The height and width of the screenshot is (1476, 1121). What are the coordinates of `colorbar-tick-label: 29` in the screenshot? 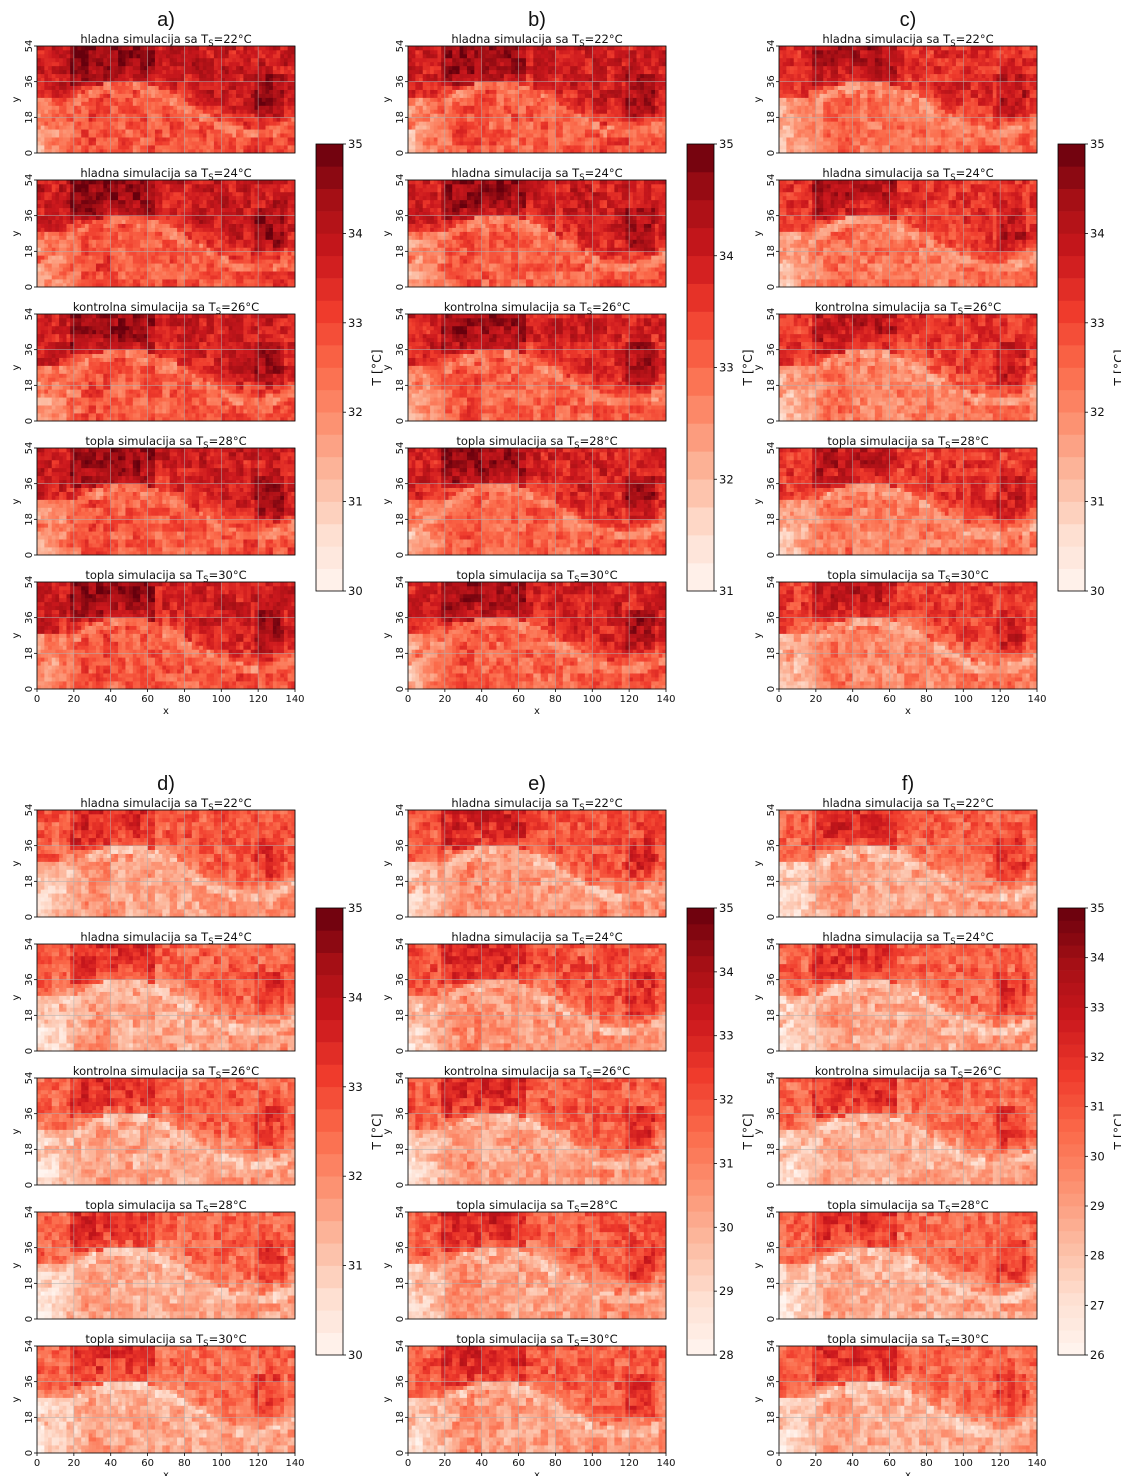 It's located at (726, 1291).